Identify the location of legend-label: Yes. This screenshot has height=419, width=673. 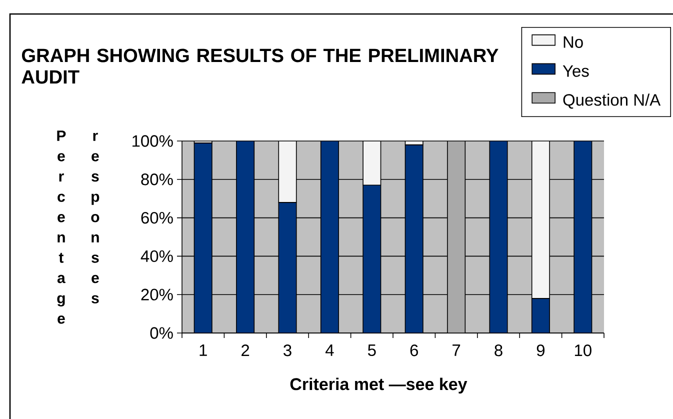
(575, 71).